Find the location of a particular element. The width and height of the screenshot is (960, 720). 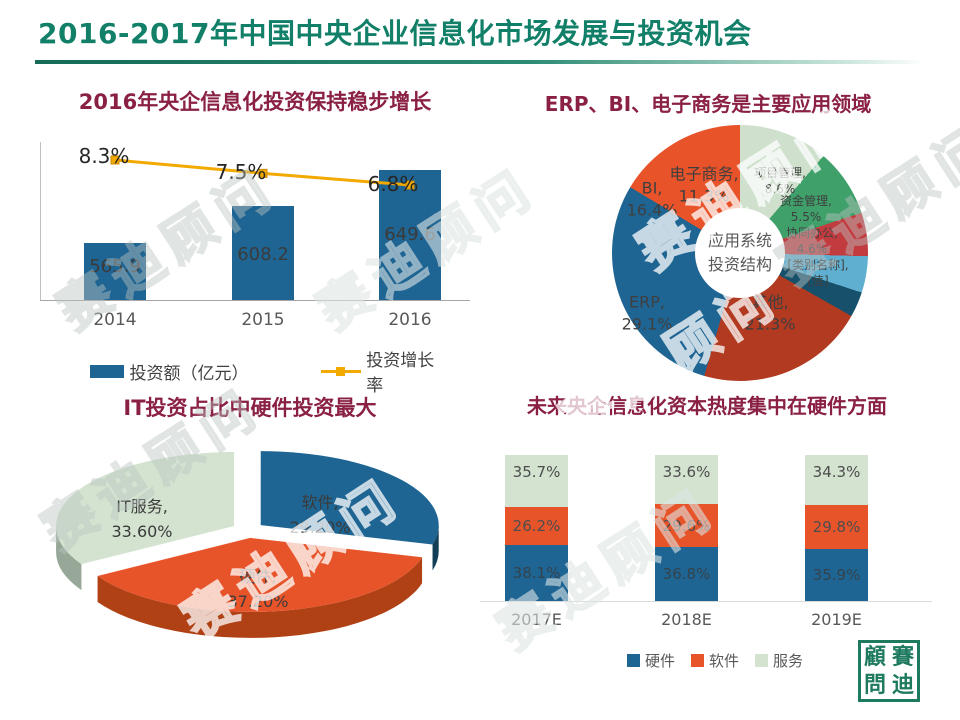

stack-segment-label: 26.2% is located at coordinates (536, 526).